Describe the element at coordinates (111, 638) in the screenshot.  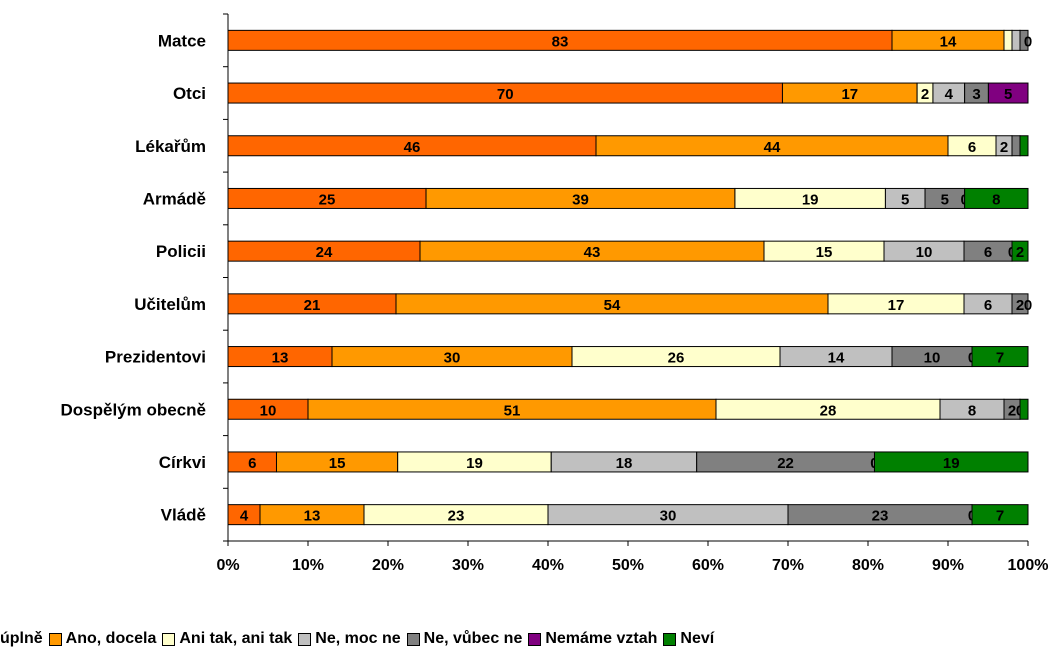
I see `legend-label: Ano, docela` at that location.